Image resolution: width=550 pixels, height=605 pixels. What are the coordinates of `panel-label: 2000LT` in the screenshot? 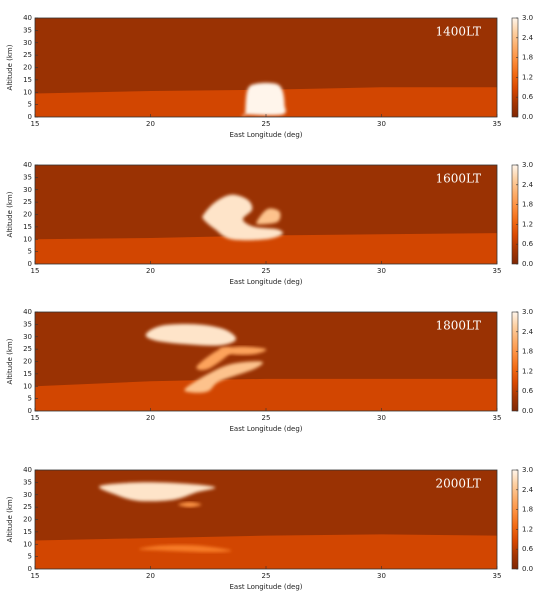 It's located at (458, 484).